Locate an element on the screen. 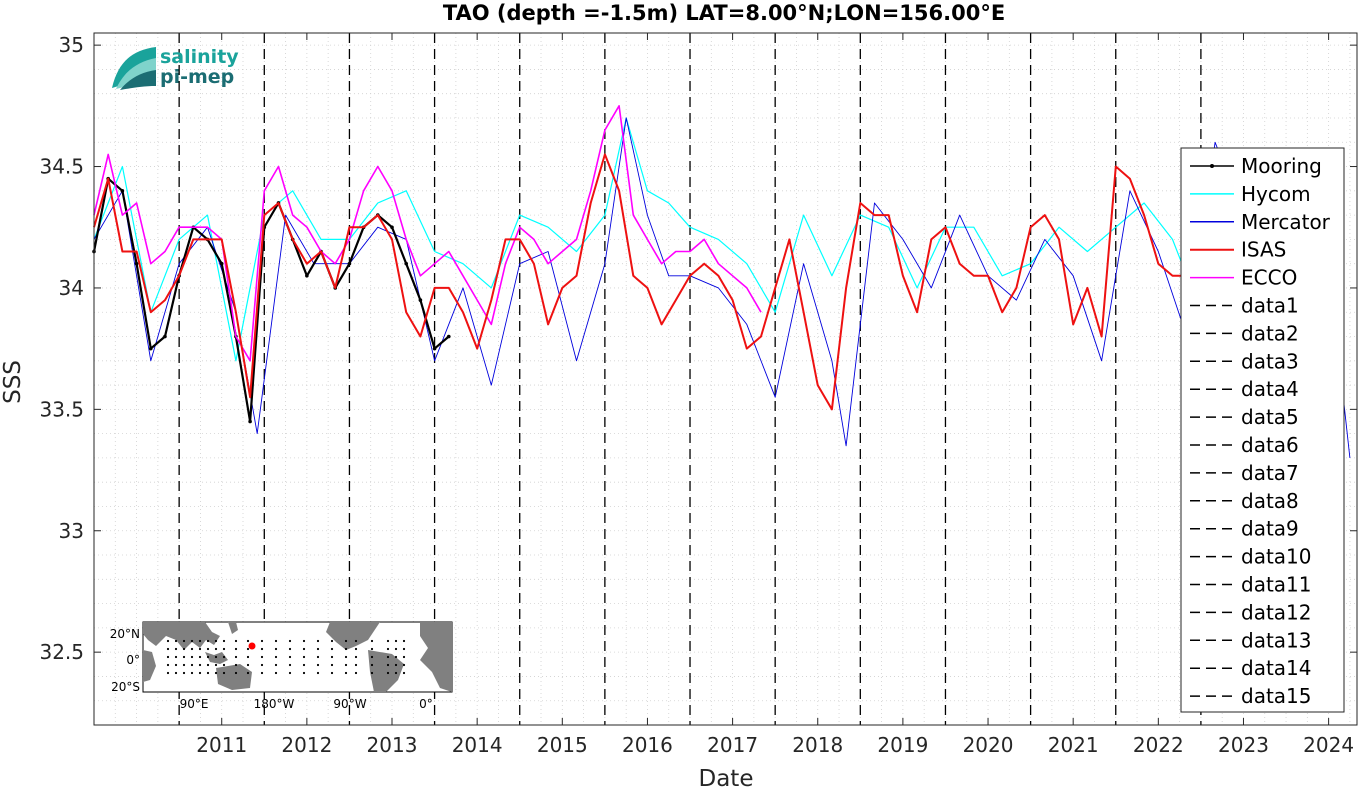 The width and height of the screenshot is (1358, 790). y-tick-label: 33 is located at coordinates (71, 531).